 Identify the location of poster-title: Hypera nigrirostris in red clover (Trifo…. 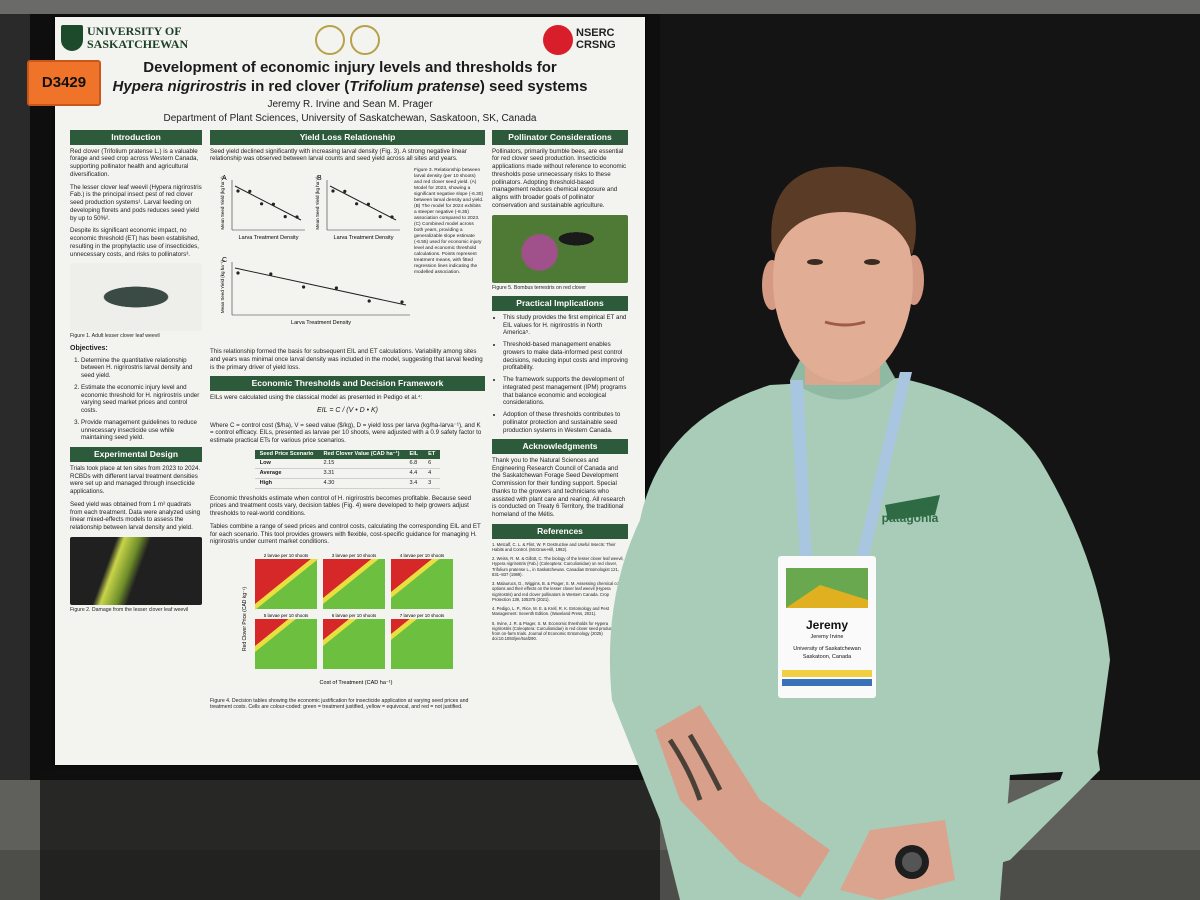
(350, 86).